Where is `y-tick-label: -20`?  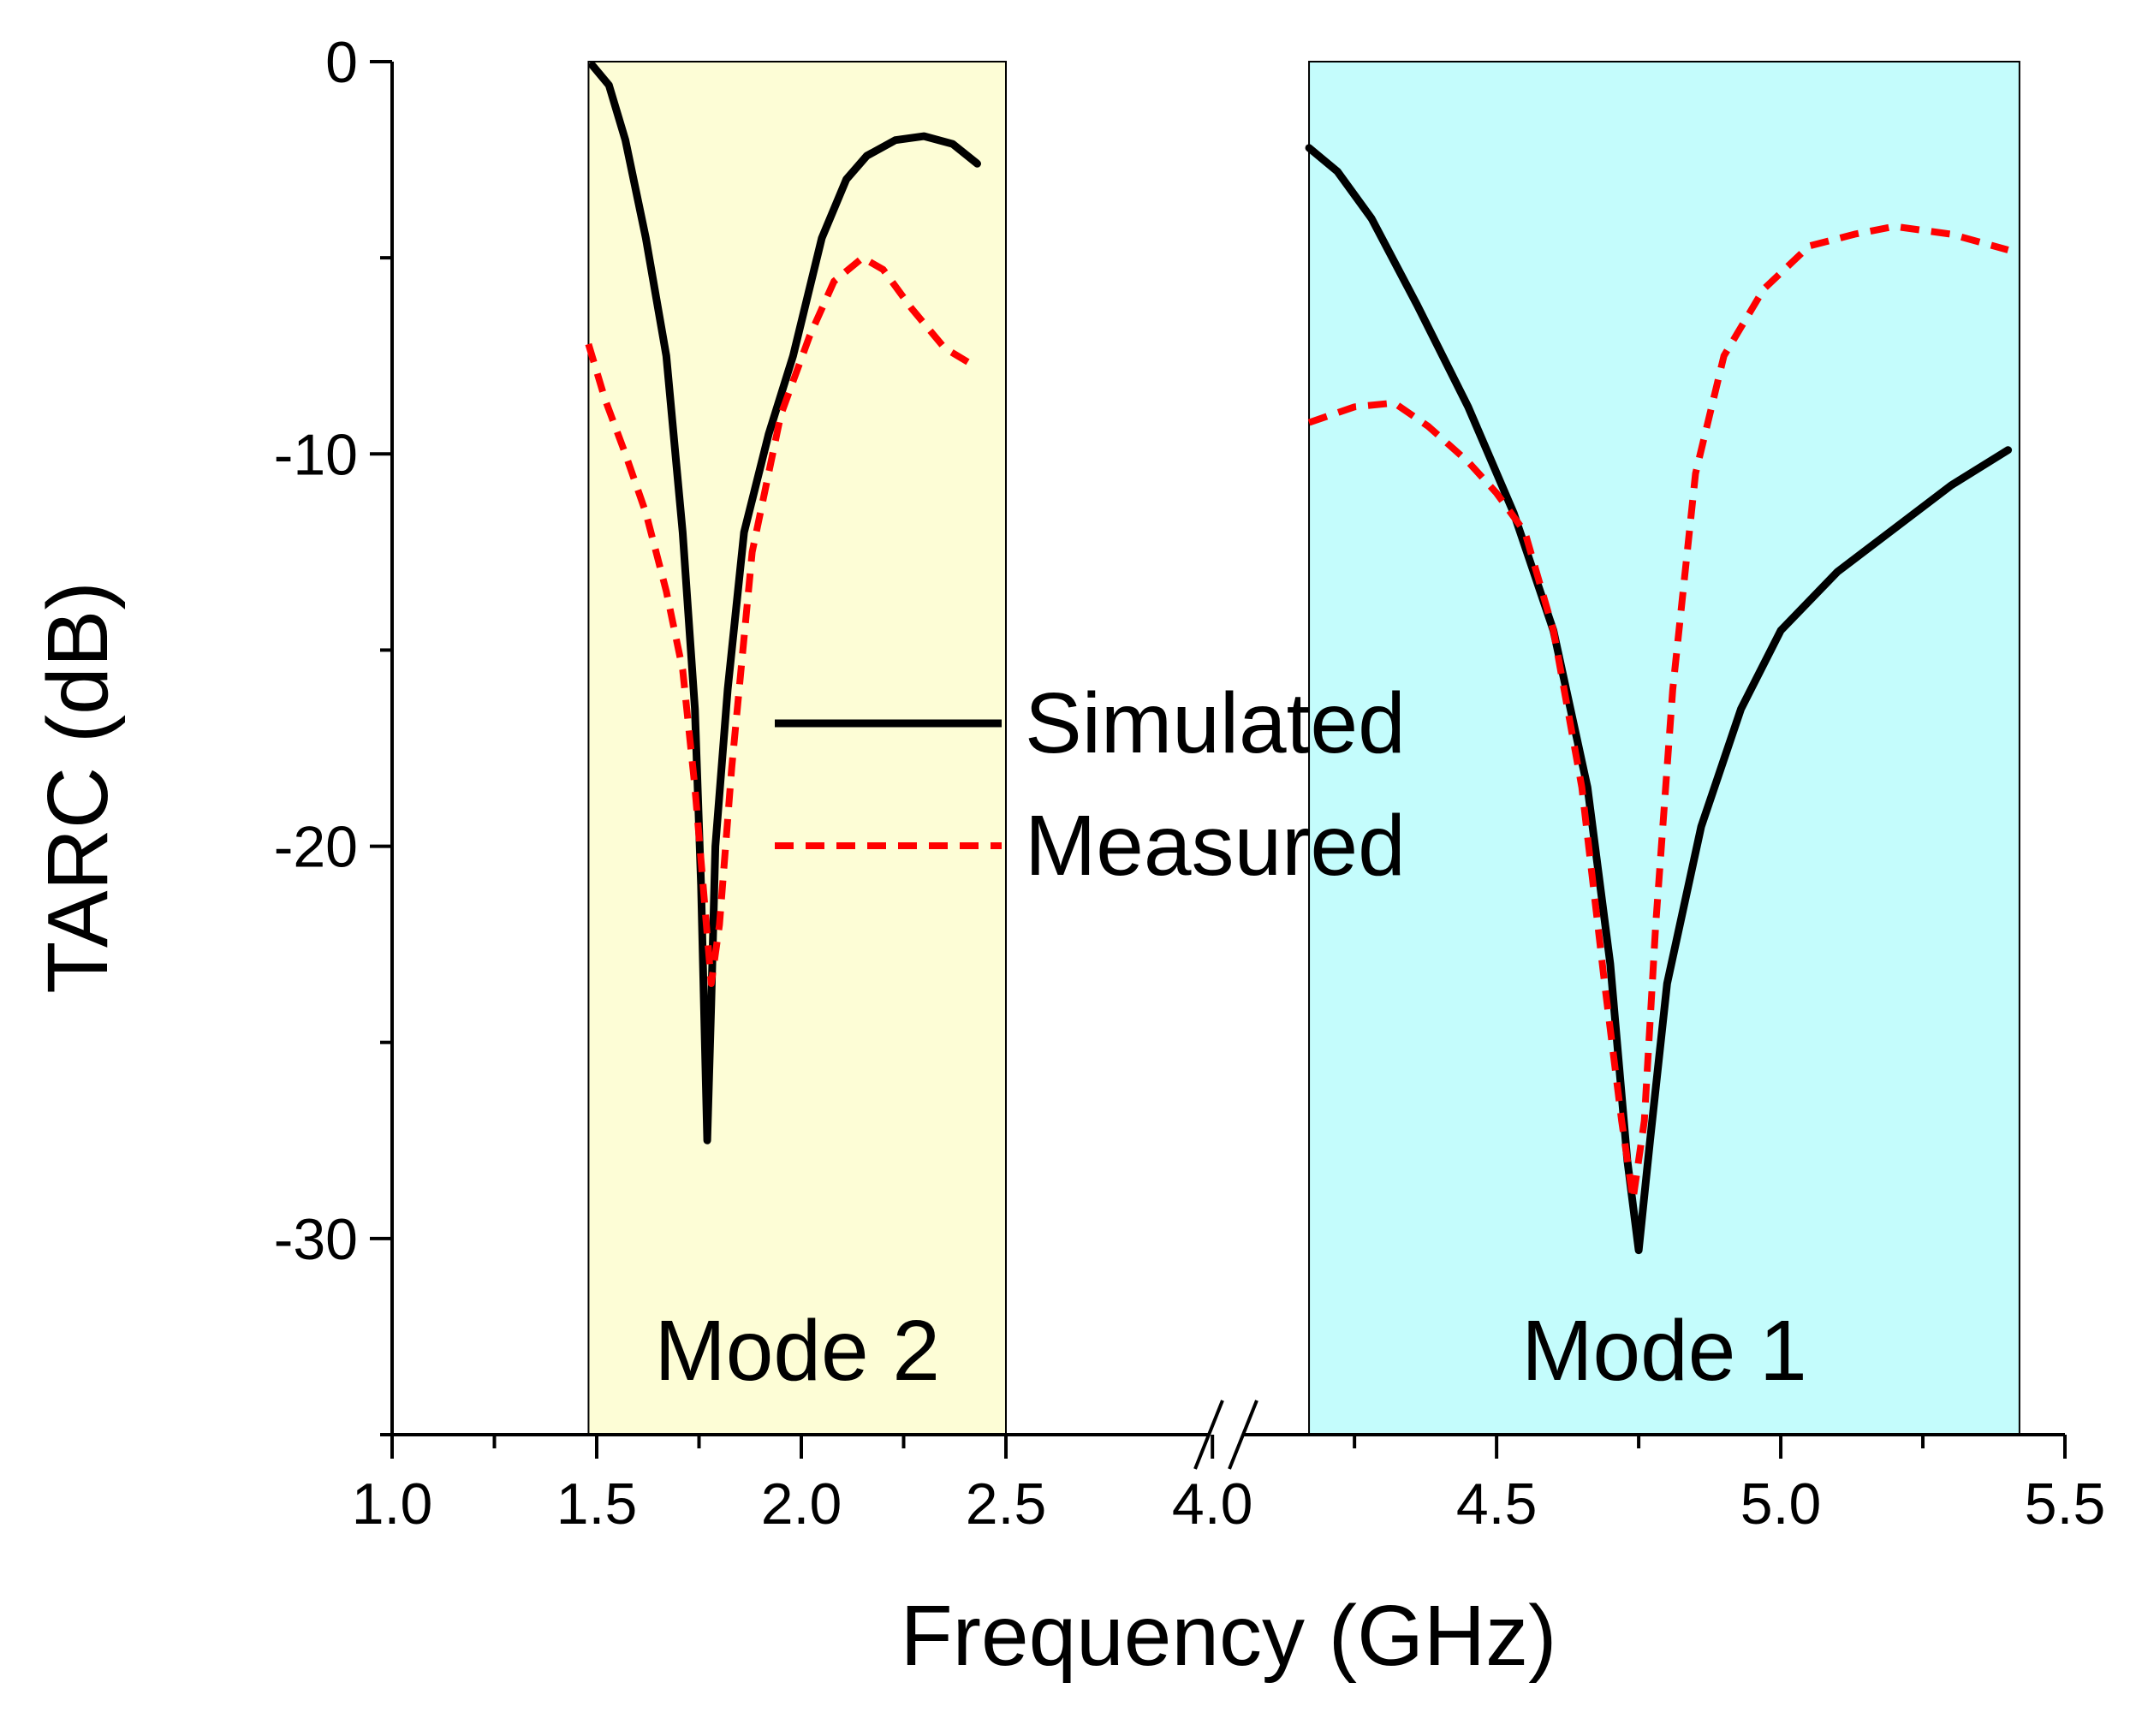 y-tick-label: -20 is located at coordinates (316, 848).